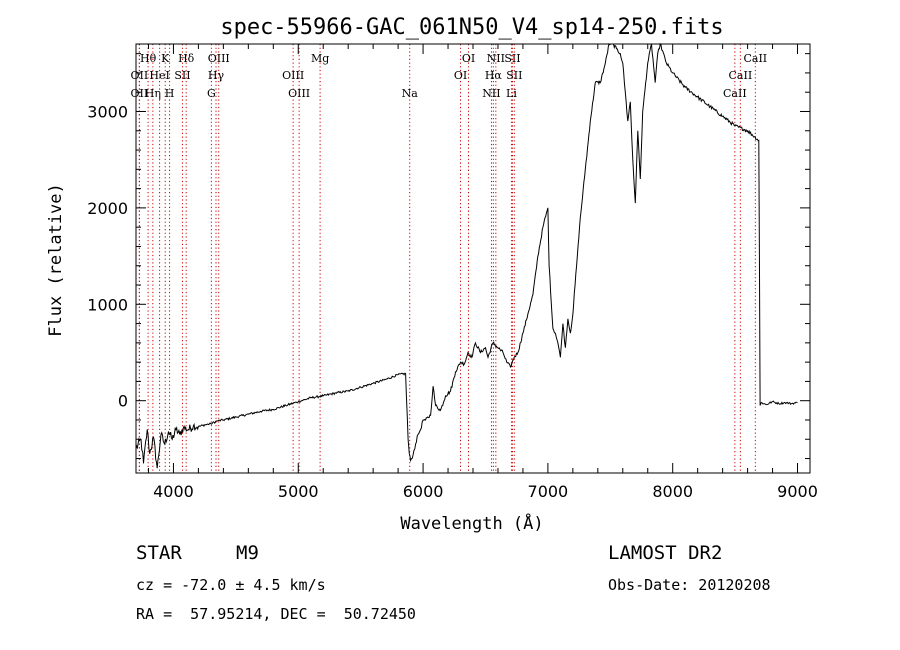  What do you see at coordinates (276, 614) in the screenshot?
I see `coordinates-readout: RA = 57.95214, DEC = 50.72450` at bounding box center [276, 614].